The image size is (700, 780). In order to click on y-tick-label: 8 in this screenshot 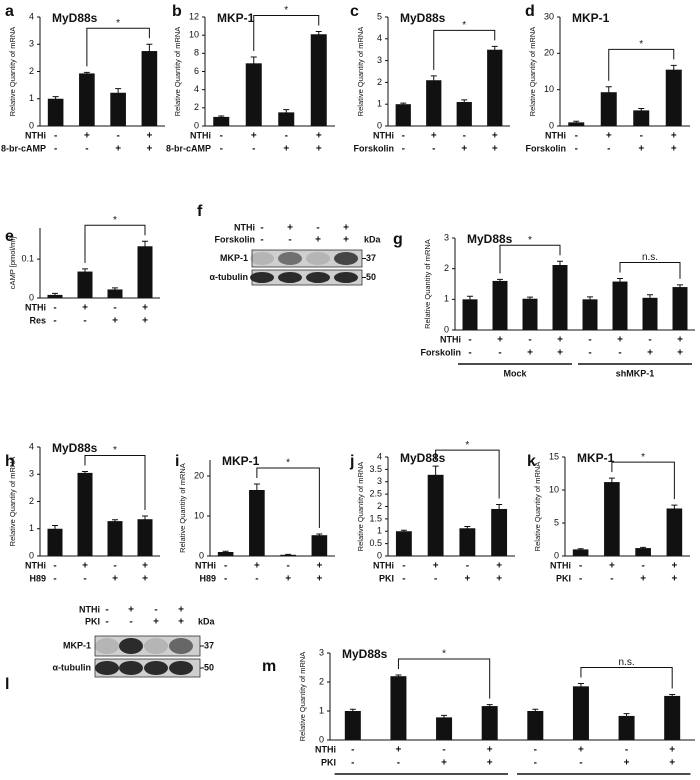, I will do `click(196, 53)`.